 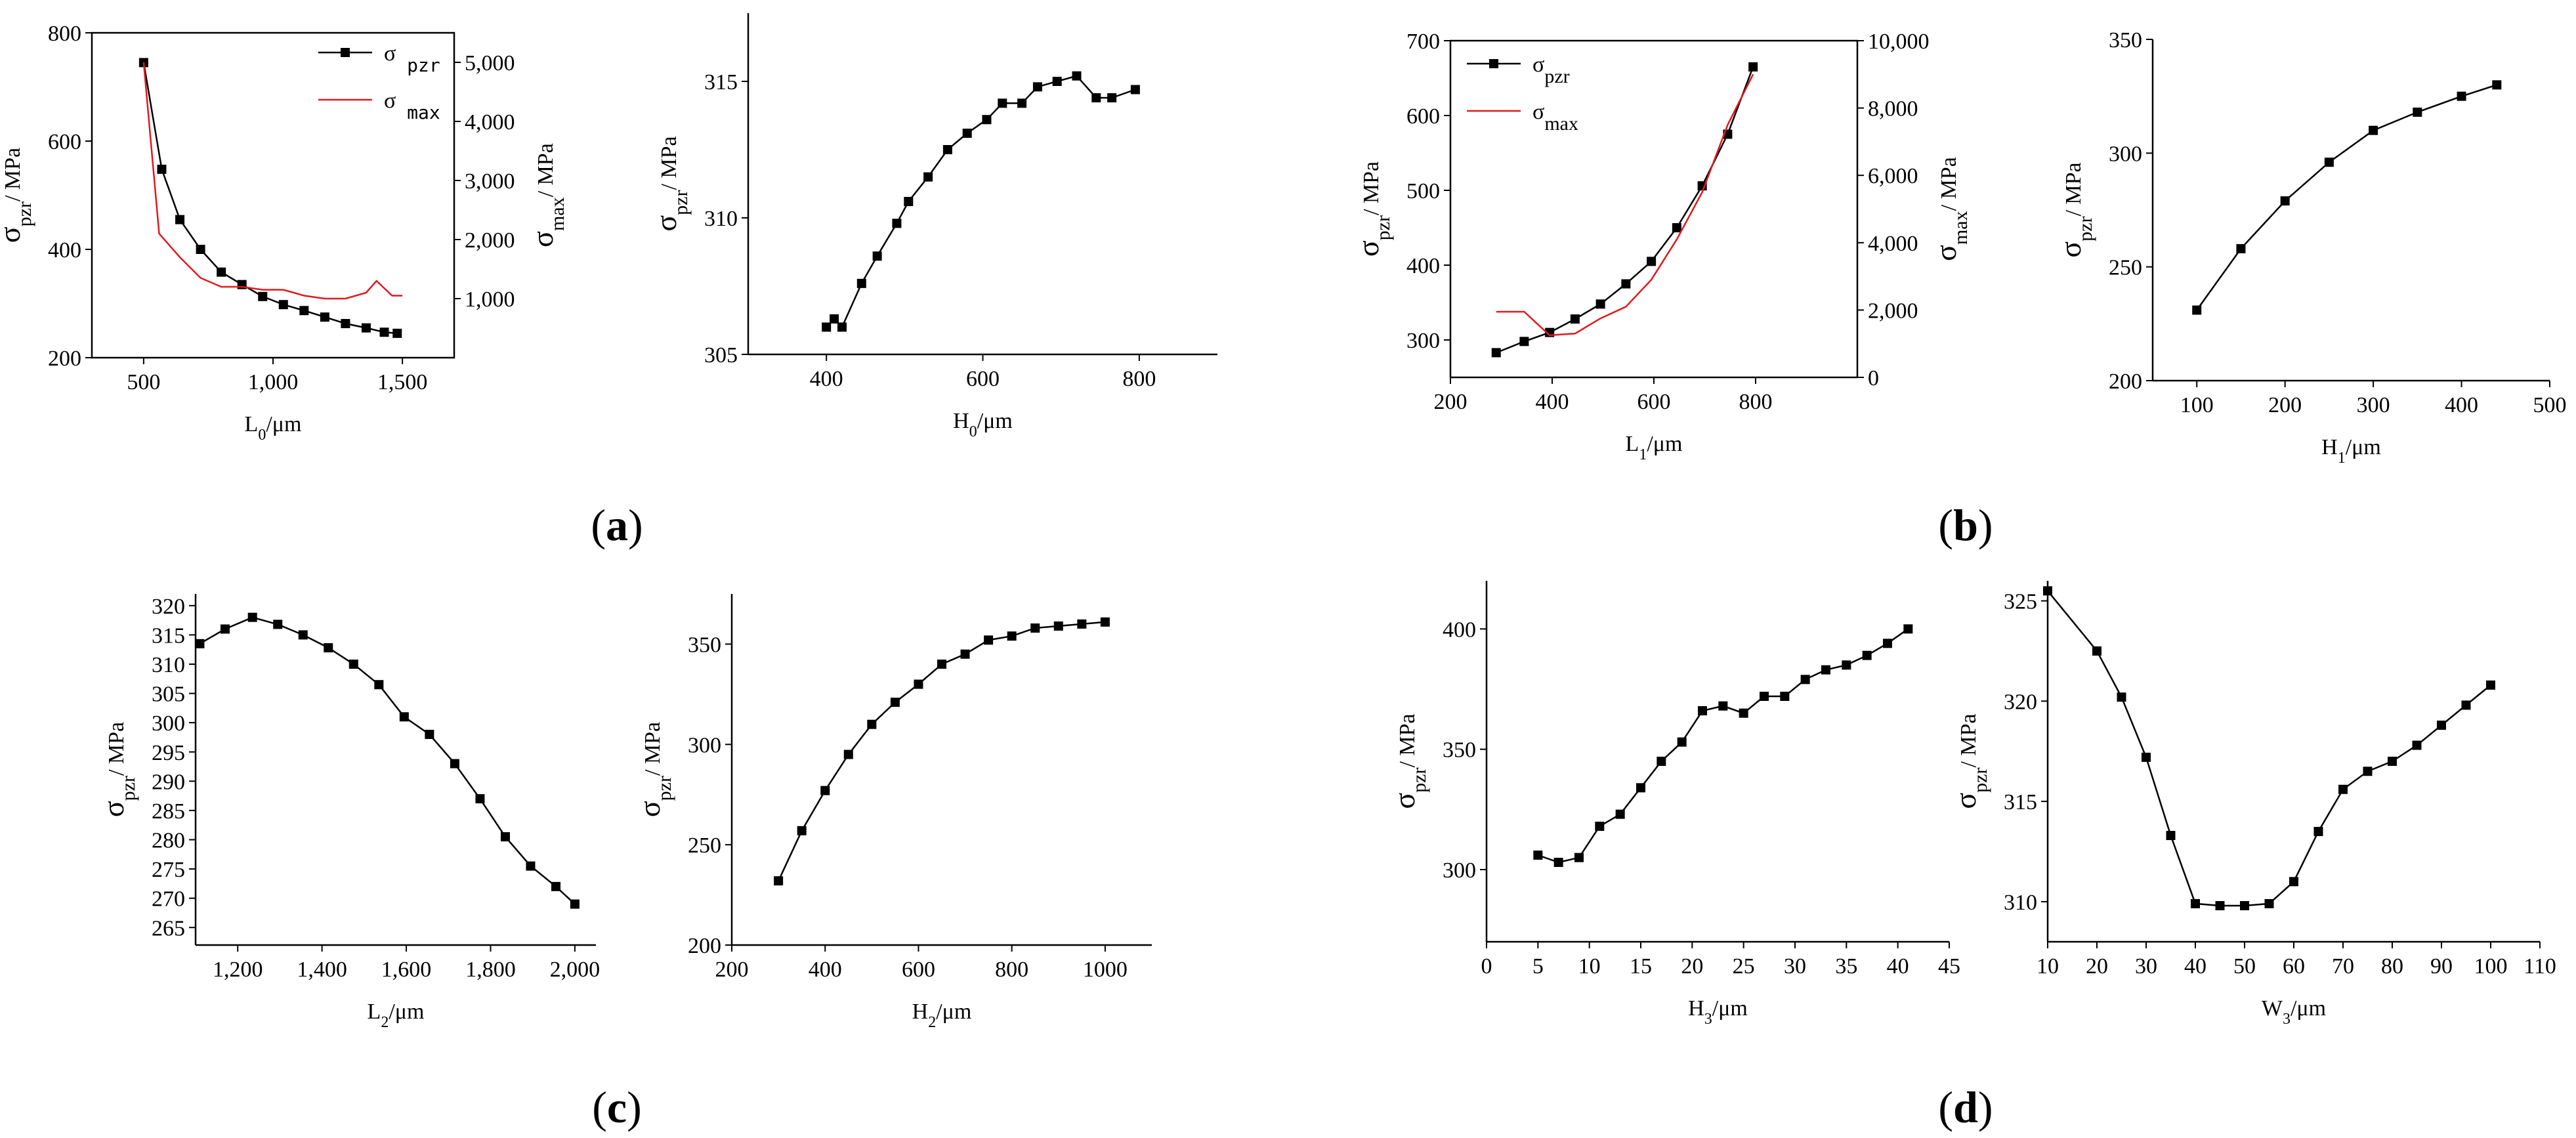 What do you see at coordinates (1555, 117) in the screenshot?
I see `legend-label: σmax` at bounding box center [1555, 117].